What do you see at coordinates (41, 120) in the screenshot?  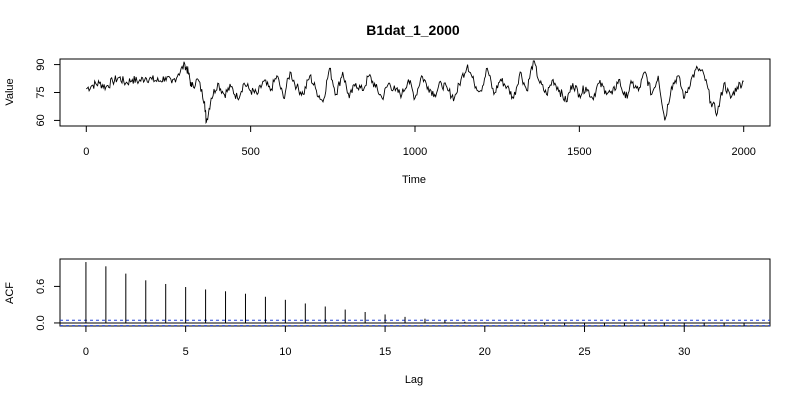 I see `time-series-y-tick-label: 60` at bounding box center [41, 120].